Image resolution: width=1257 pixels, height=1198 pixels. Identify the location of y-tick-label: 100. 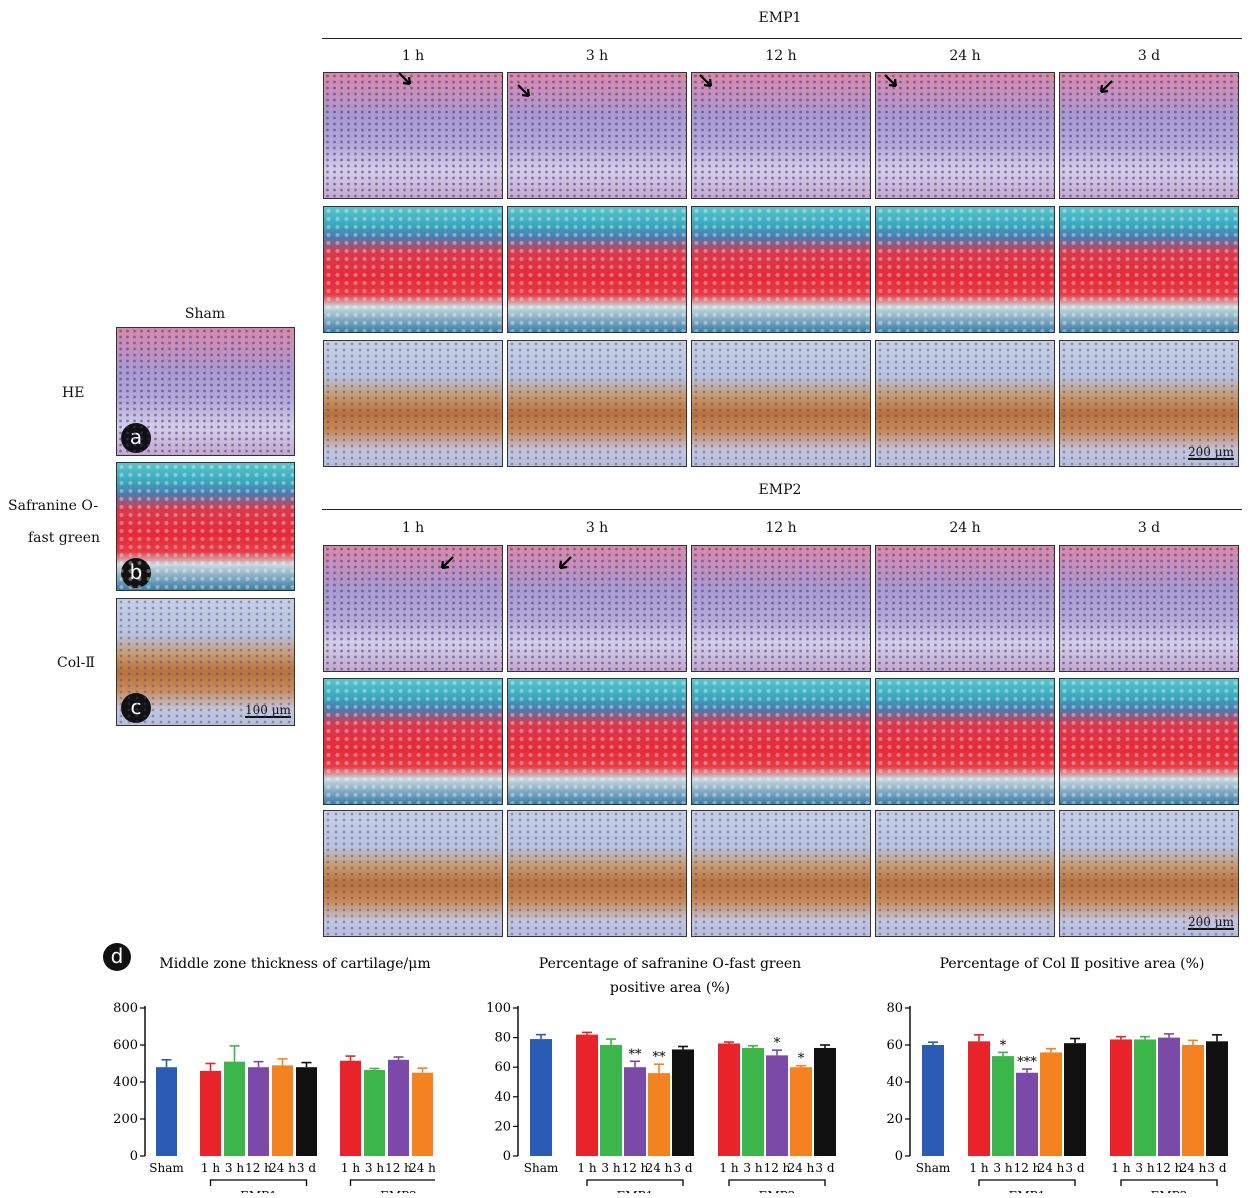
(498, 1008).